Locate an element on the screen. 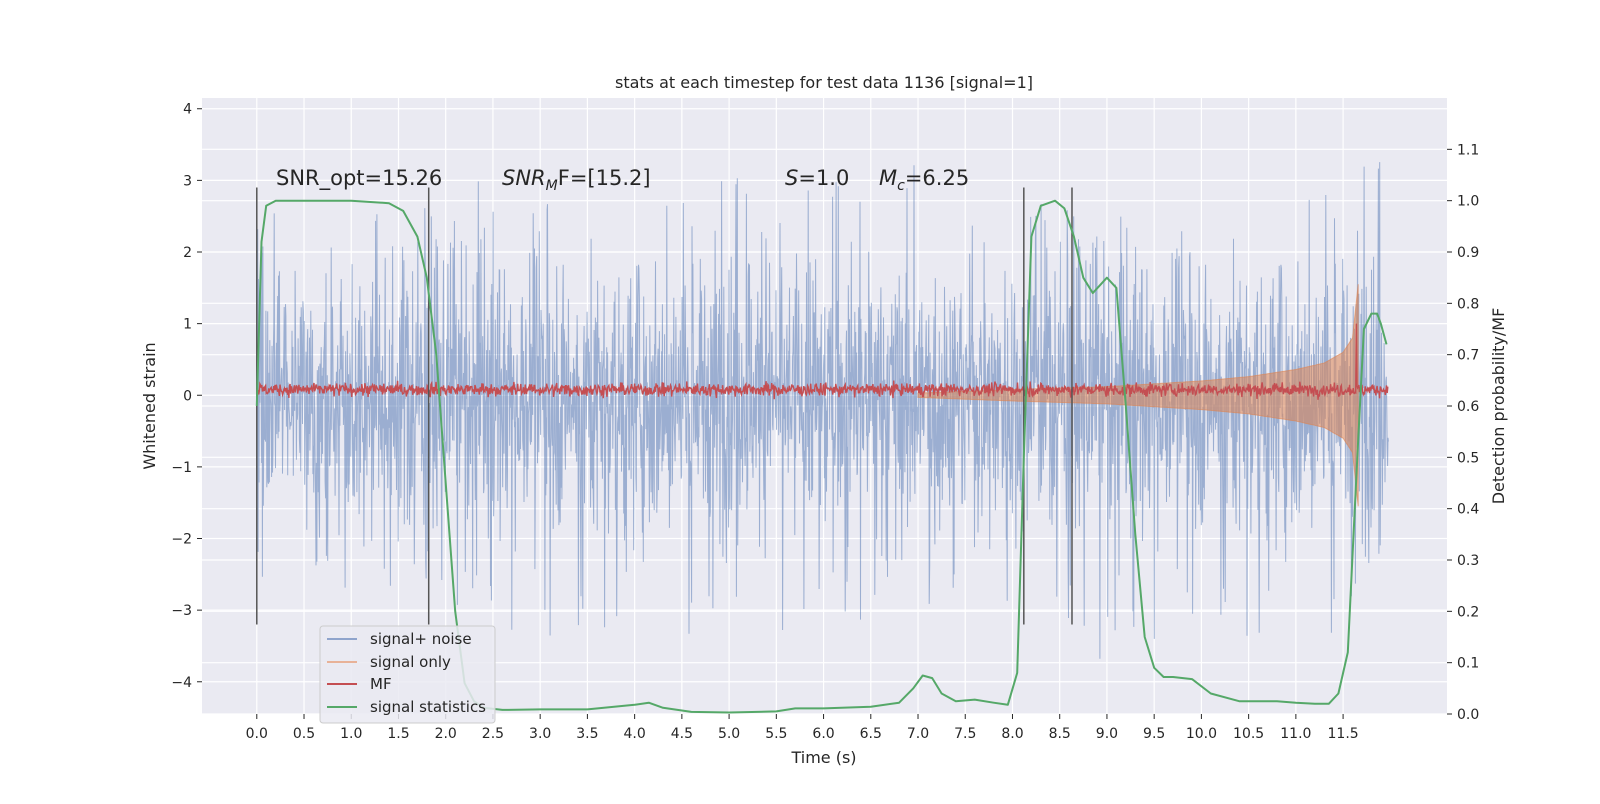  x-tick-label: 10.5 is located at coordinates (1248, 734).